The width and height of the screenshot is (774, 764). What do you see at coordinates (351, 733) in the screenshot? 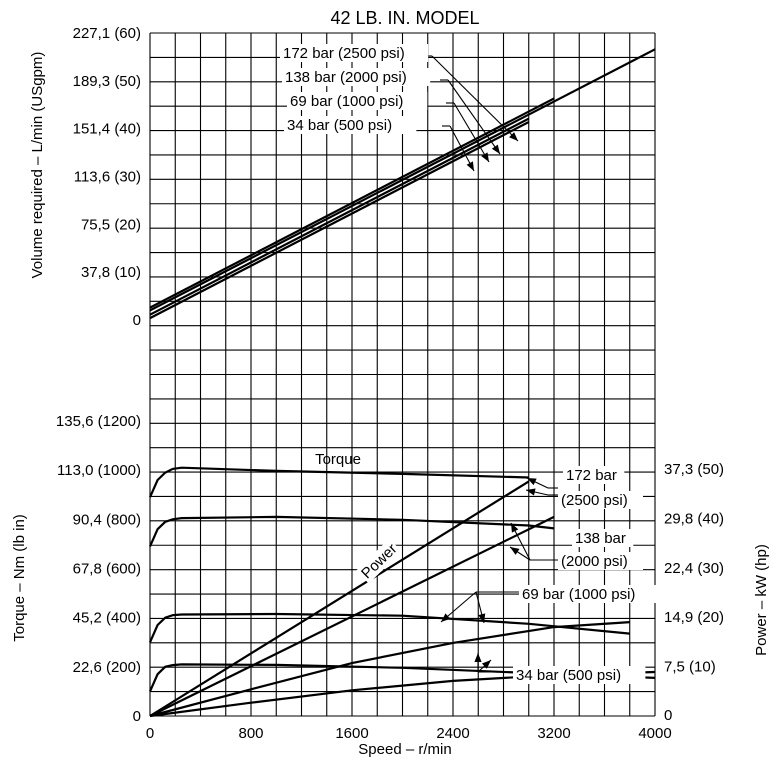
I see `x-tick-label: 1600` at bounding box center [351, 733].